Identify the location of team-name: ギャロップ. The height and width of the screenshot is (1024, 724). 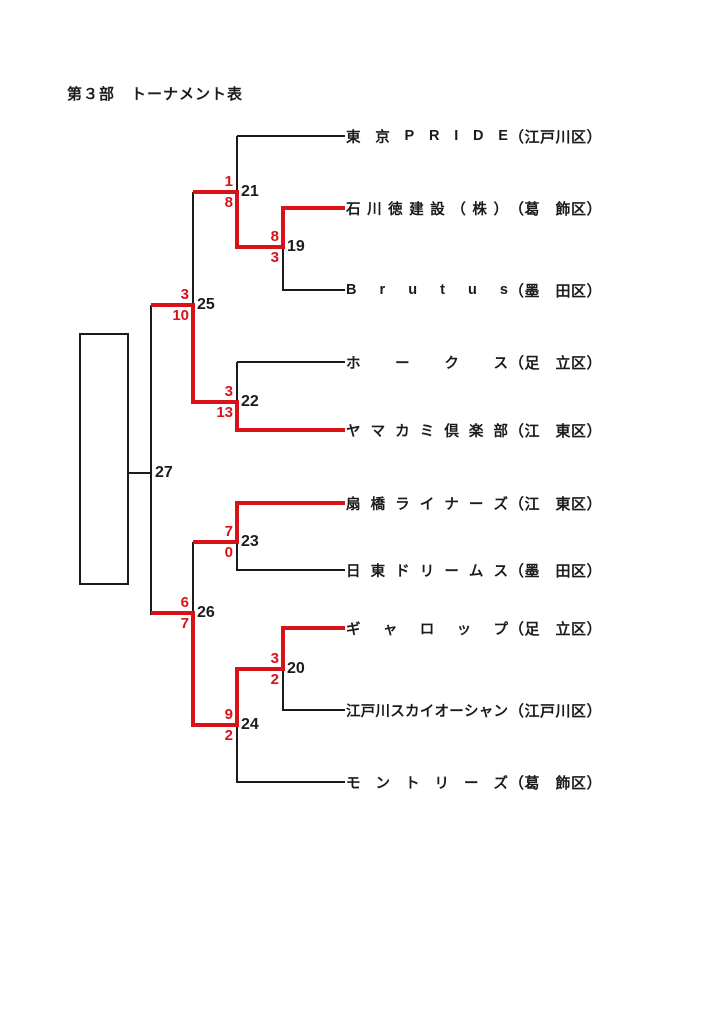
(427, 629).